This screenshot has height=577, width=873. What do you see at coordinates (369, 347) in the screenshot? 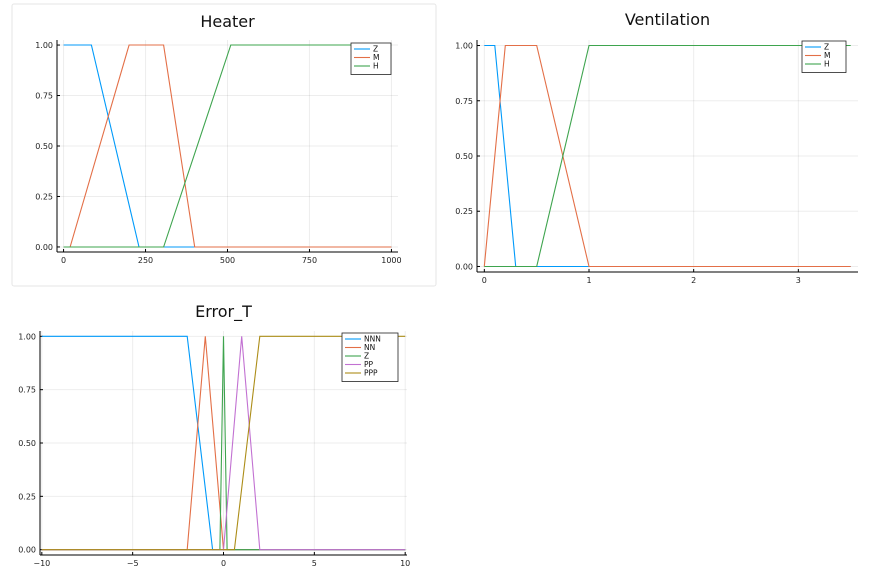
I see `legend-label: NN` at bounding box center [369, 347].